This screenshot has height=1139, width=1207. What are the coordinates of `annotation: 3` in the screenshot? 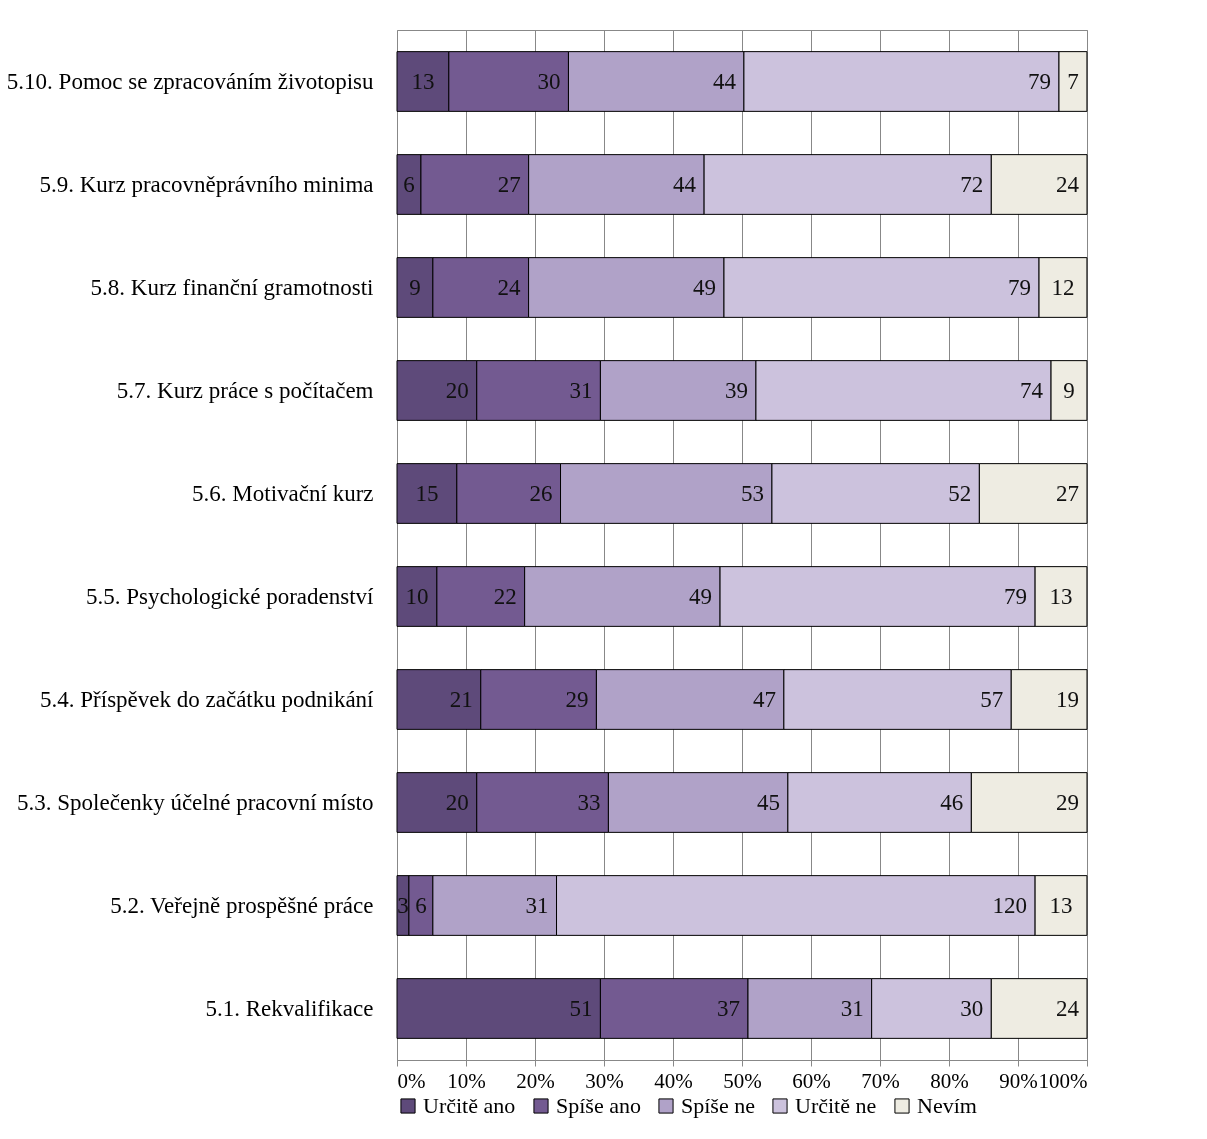 It's located at (403, 905).